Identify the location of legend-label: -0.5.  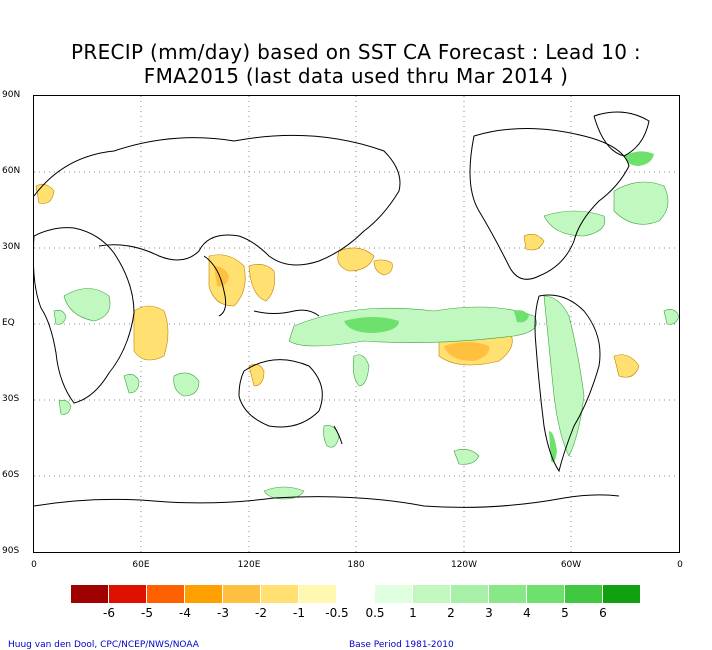
(337, 613).